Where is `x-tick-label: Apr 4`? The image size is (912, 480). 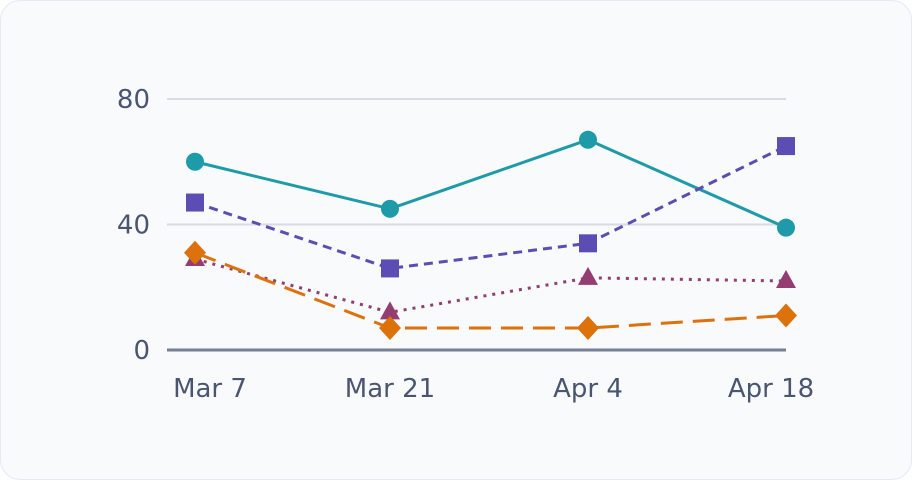
x-tick-label: Apr 4 is located at coordinates (588, 389).